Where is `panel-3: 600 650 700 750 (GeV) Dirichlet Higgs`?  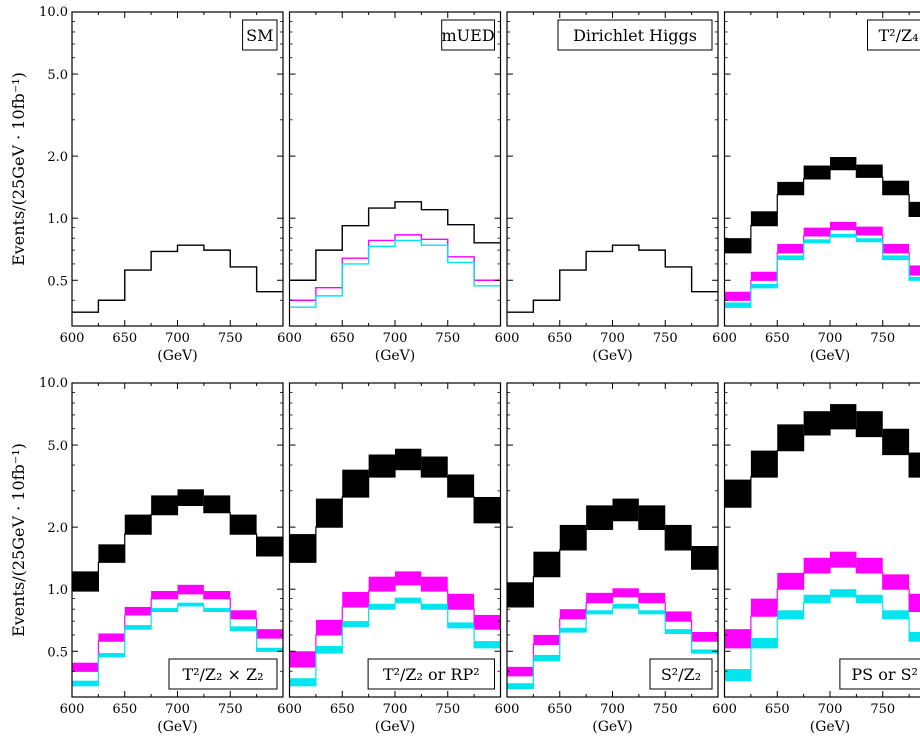 panel-3: 600 650 700 750 (GeV) Dirichlet Higgs is located at coordinates (607, 187).